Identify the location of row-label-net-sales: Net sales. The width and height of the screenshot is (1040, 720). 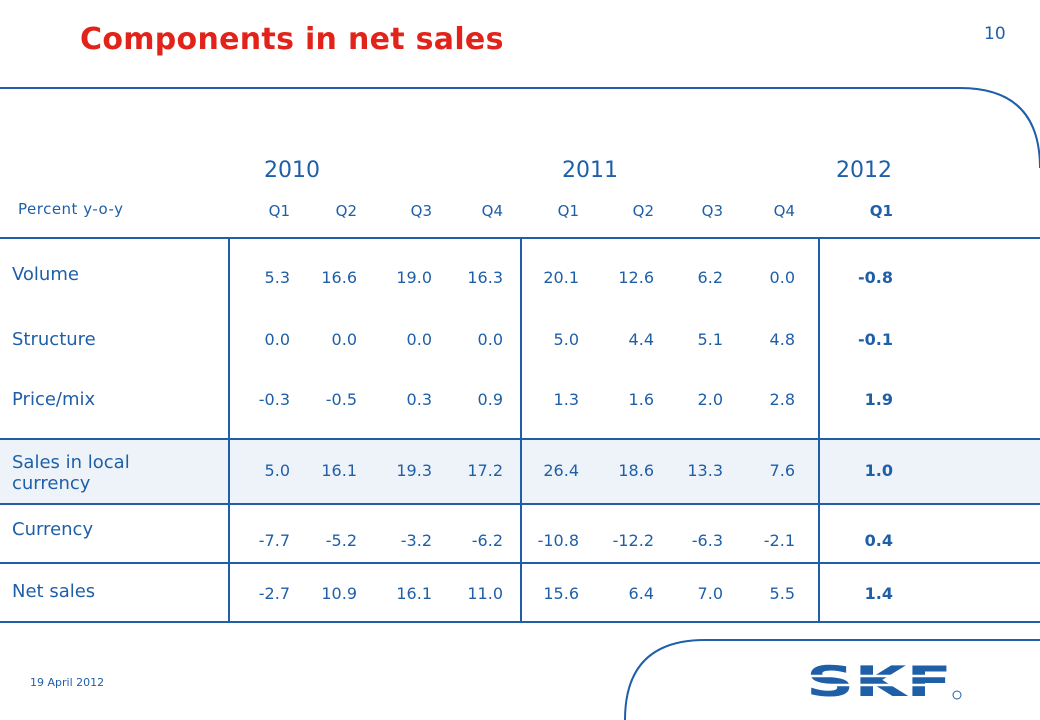
(54, 591).